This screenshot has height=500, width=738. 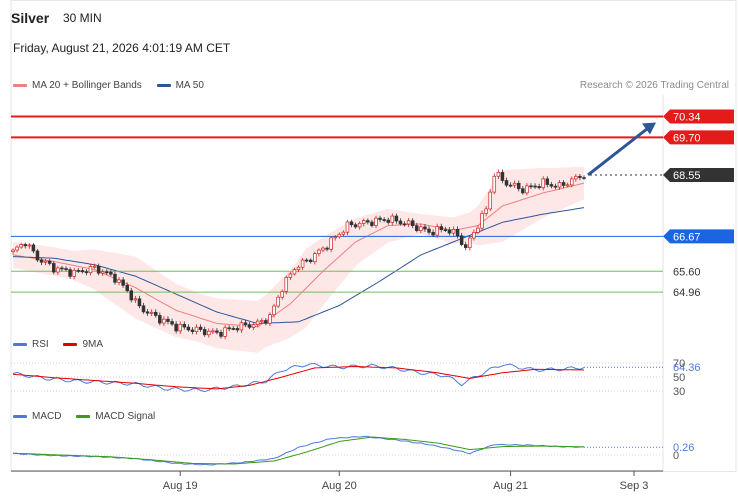 I want to click on legend-label-ma20: MA 20 + Bollinger Bands, so click(x=87, y=85).